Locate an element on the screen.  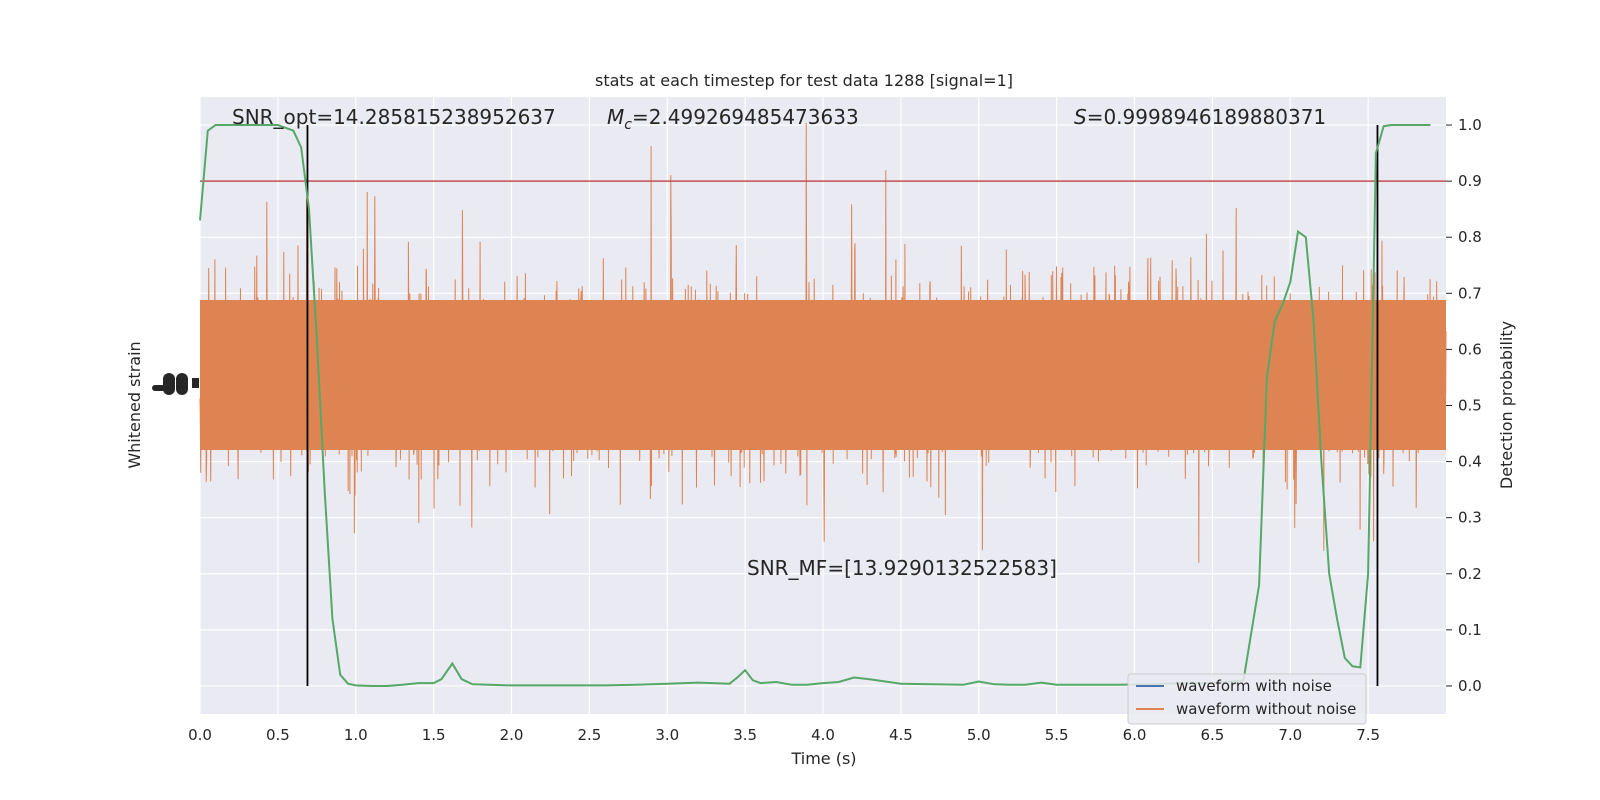
legend-box is located at coordinates (1247, 699).